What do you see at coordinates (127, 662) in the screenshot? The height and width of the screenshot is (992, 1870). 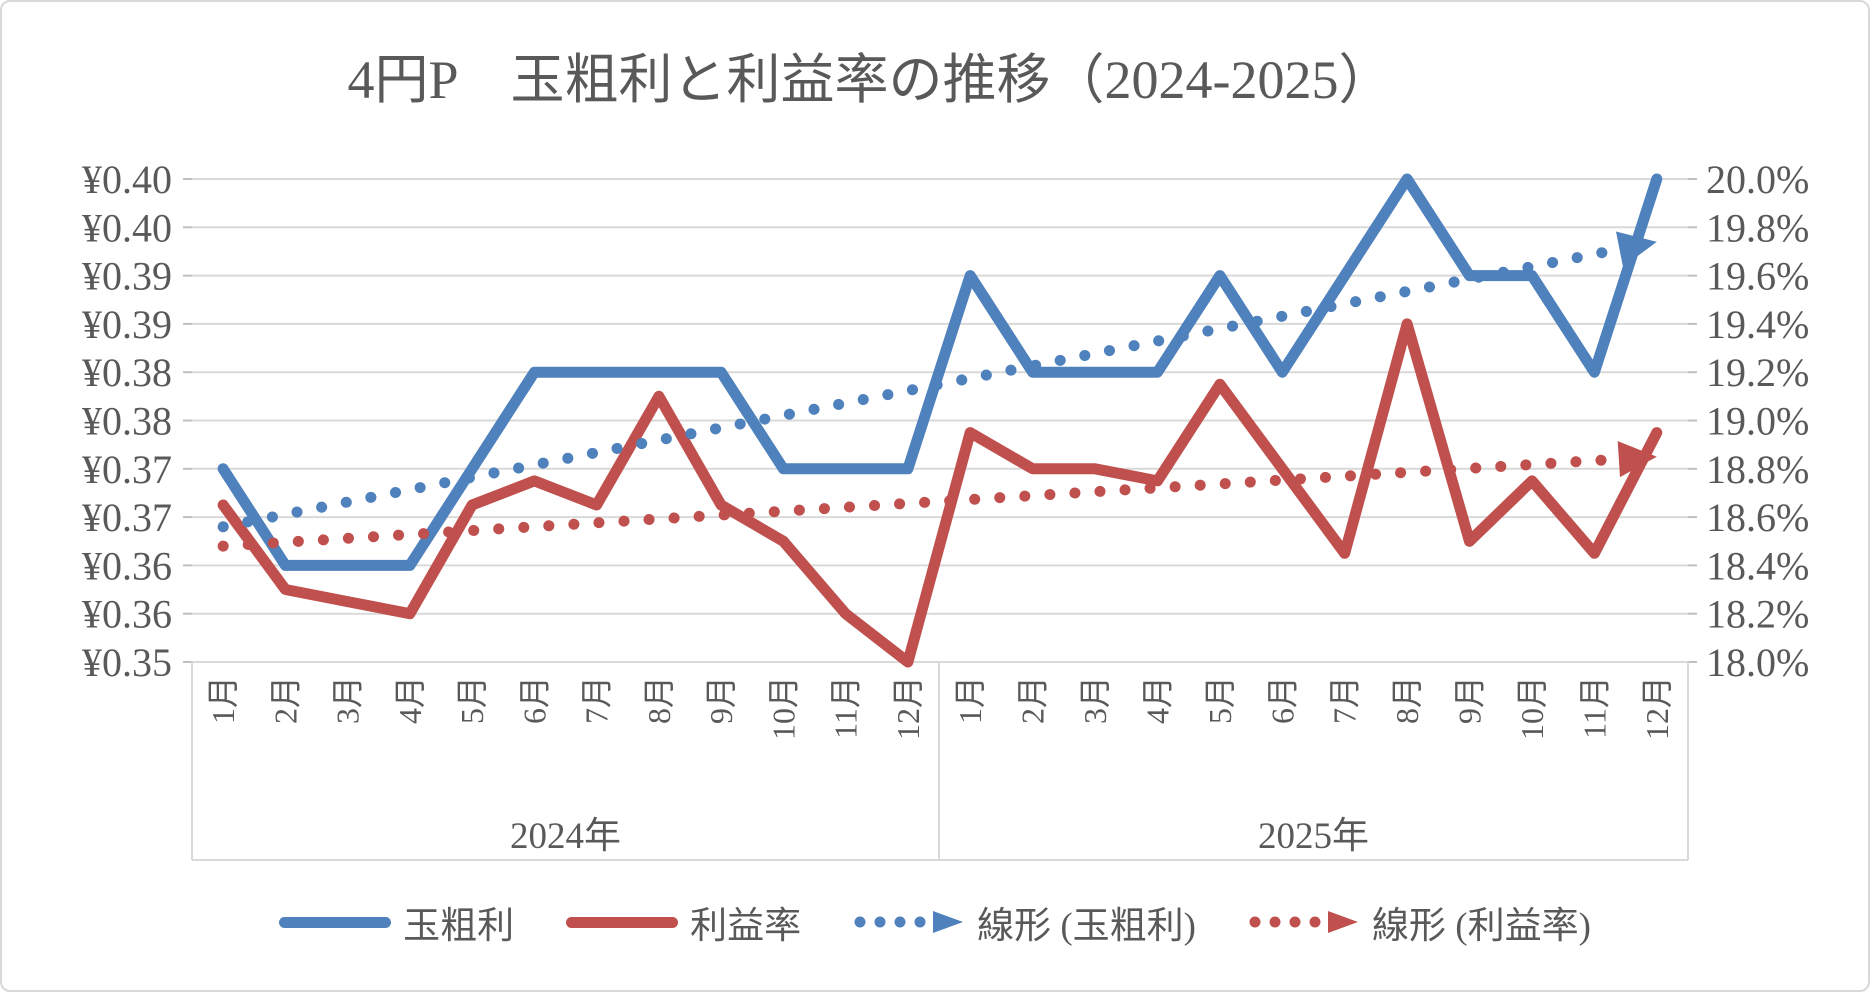 I see `left-axis-tick: ¥0.35` at bounding box center [127, 662].